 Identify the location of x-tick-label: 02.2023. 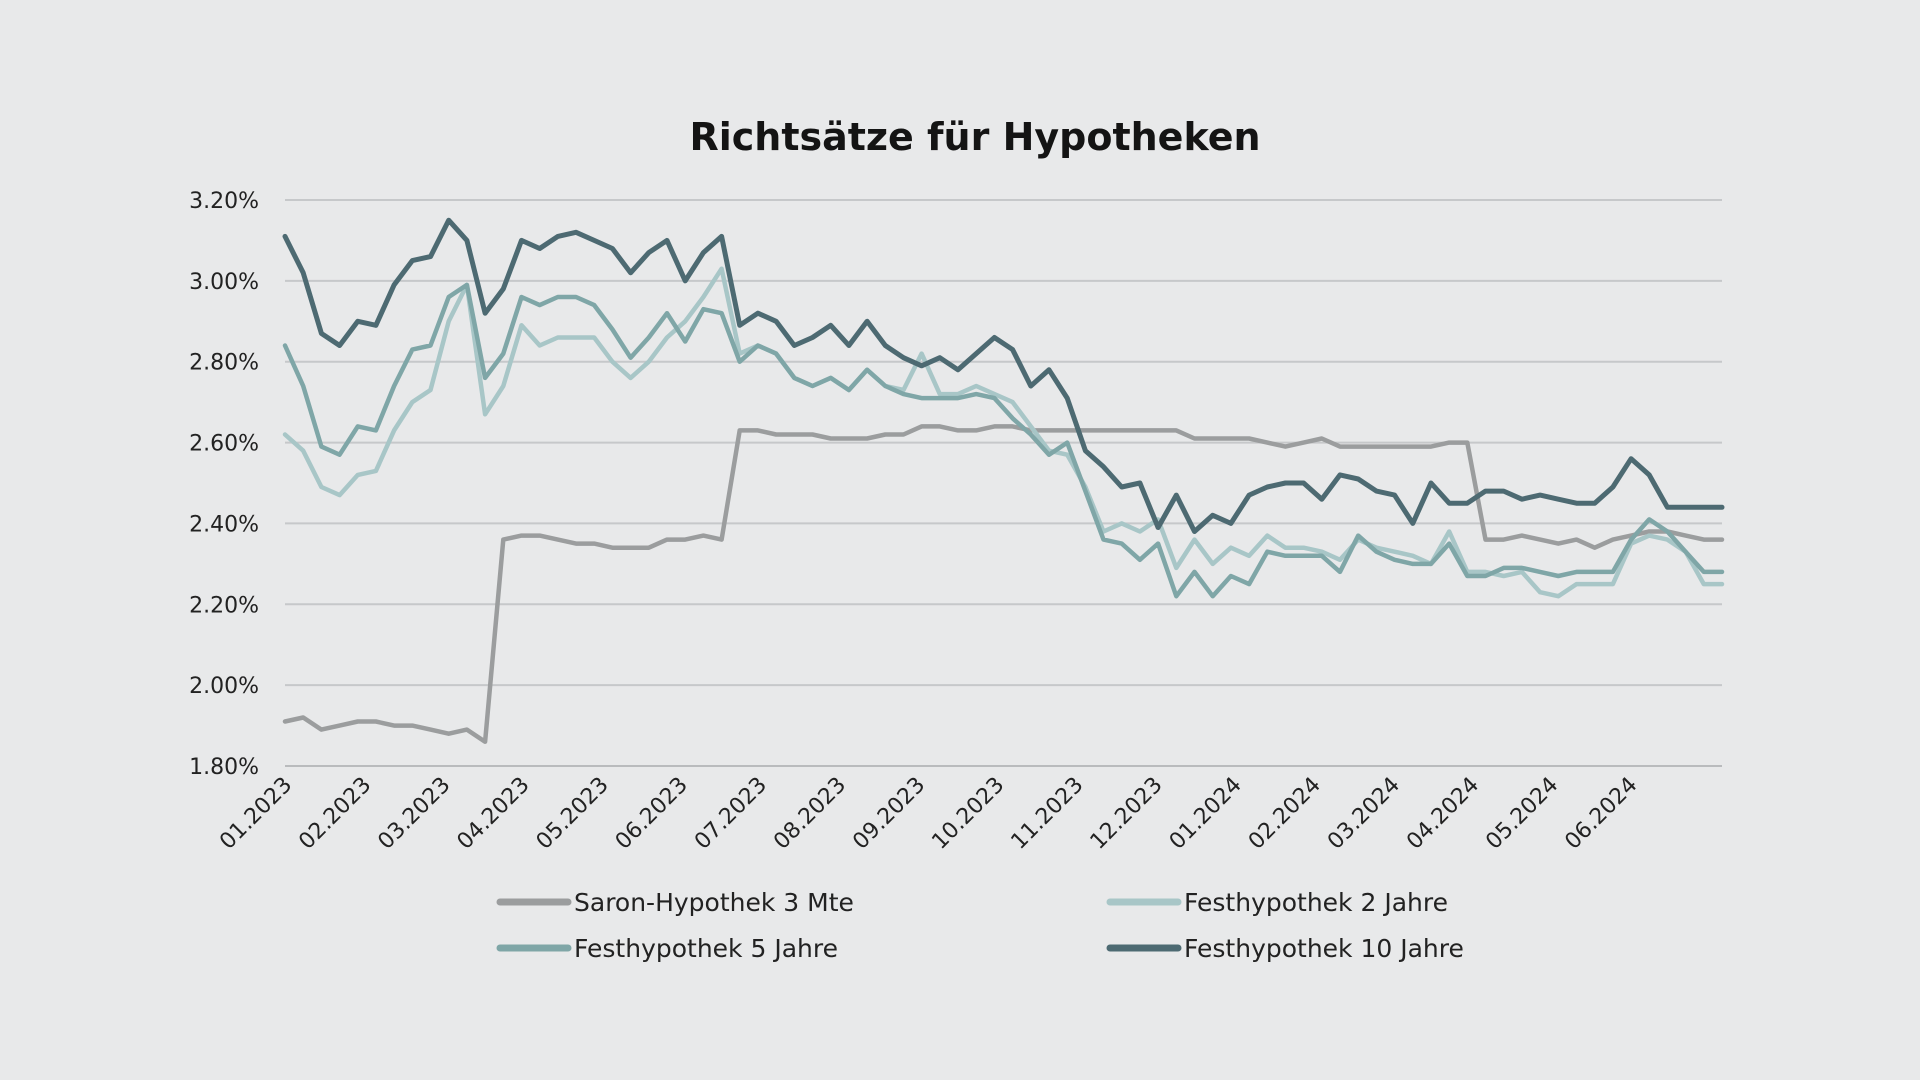
(335, 814).